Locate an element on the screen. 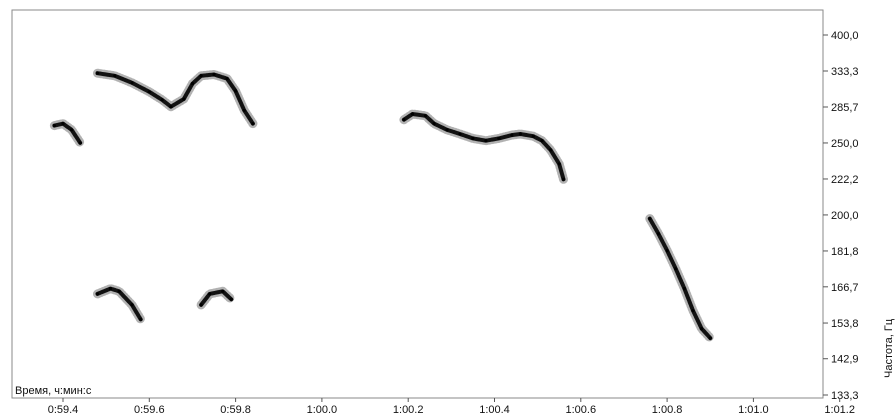 The height and width of the screenshot is (417, 896). x-tick-label: 1:01.0 is located at coordinates (753, 410).